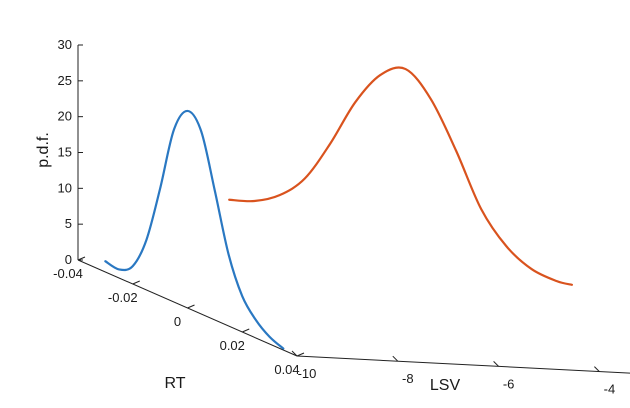  I want to click on x-tick-label: 0.02, so click(232, 345).